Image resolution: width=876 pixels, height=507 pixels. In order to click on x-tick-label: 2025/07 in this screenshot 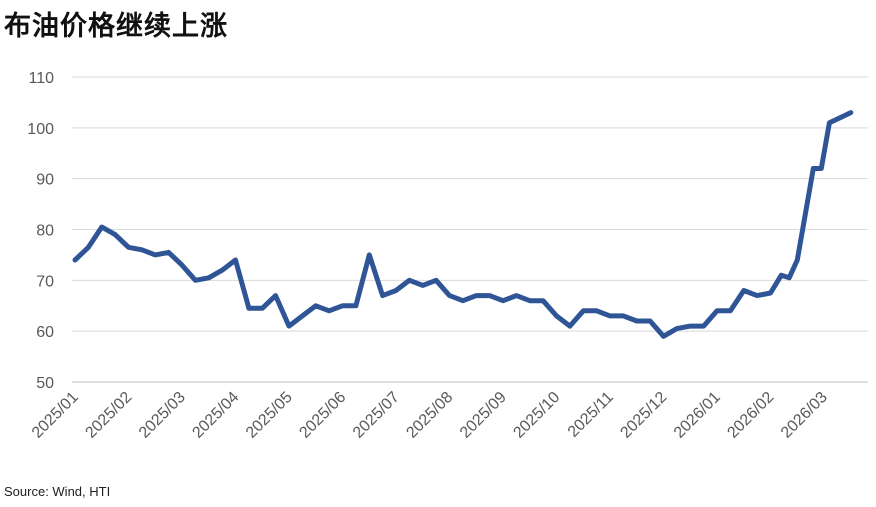, I will do `click(376, 415)`.